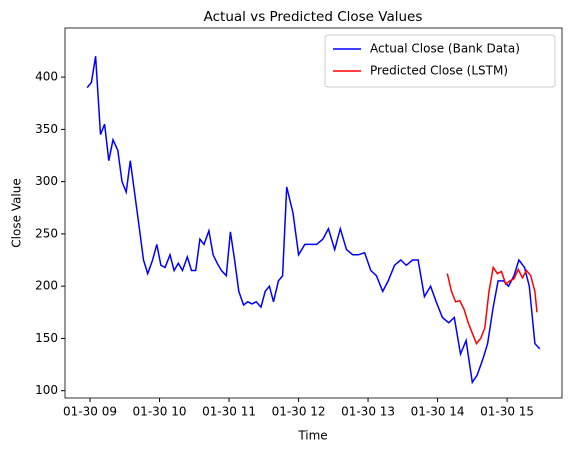 This screenshot has height=453, width=571. What do you see at coordinates (507, 412) in the screenshot?
I see `x-tick-label: 01-30 15` at bounding box center [507, 412].